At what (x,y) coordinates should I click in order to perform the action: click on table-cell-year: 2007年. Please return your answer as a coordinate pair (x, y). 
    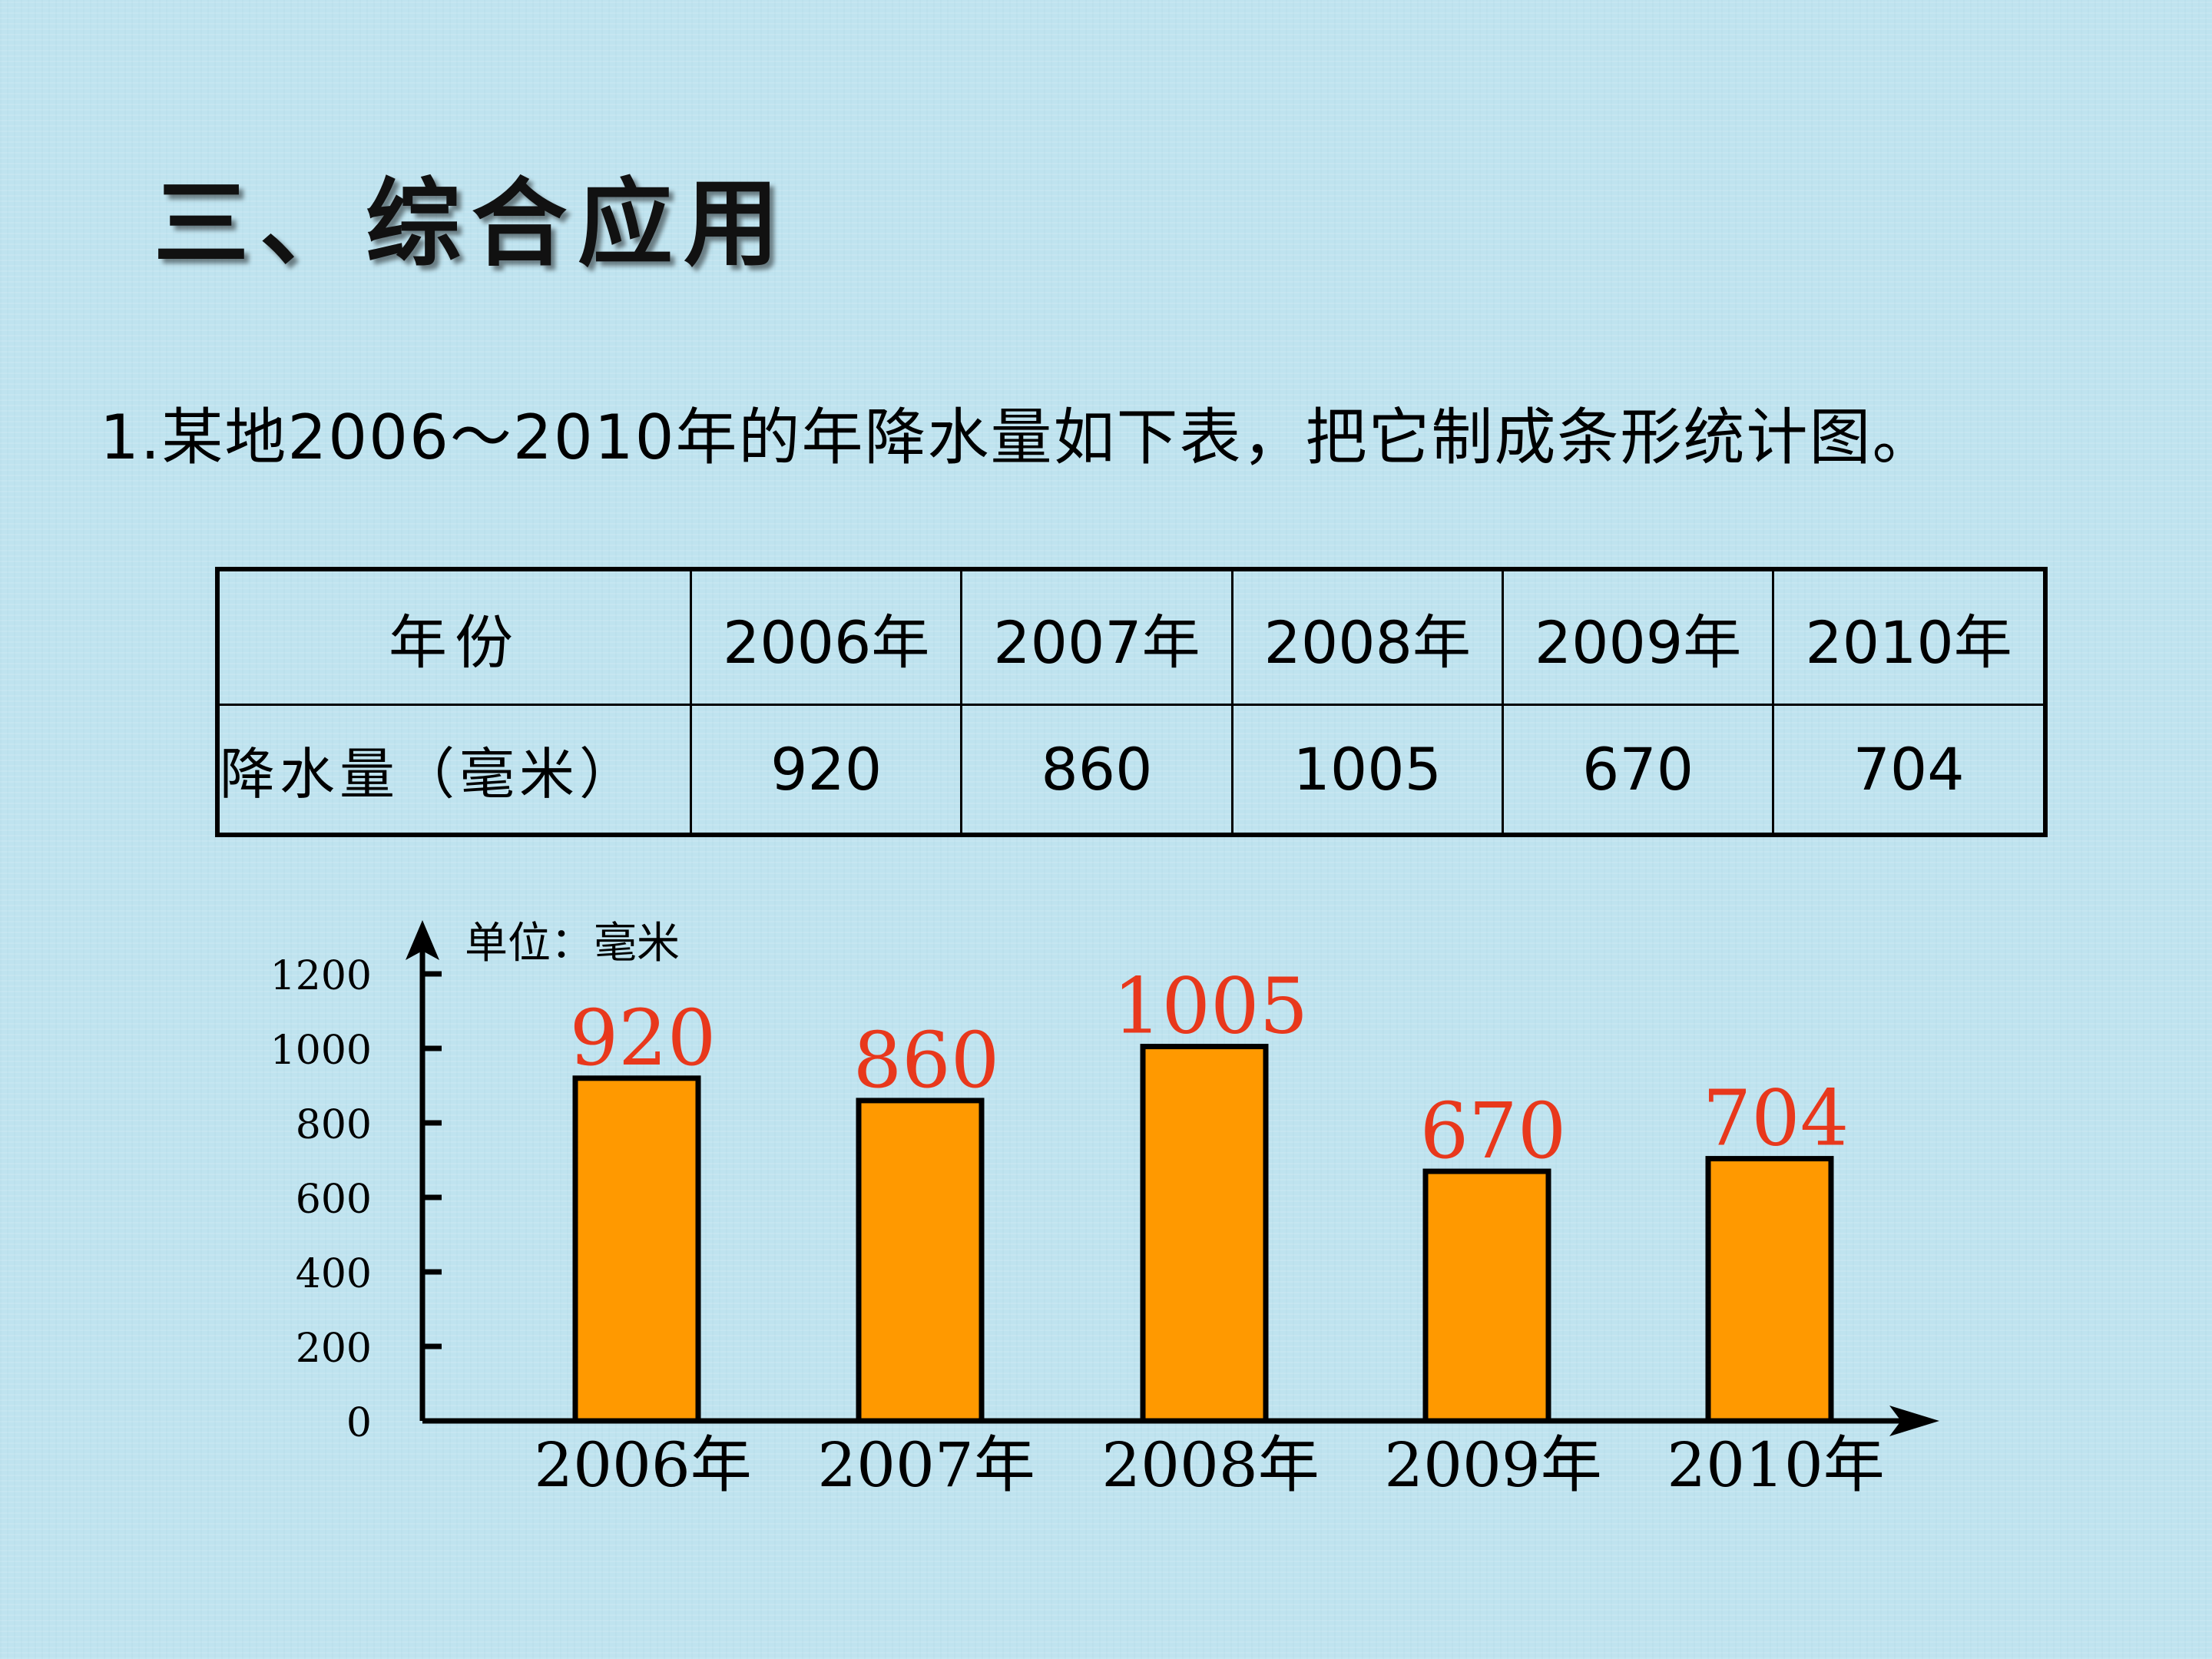
    Looking at the image, I should click on (1096, 637).